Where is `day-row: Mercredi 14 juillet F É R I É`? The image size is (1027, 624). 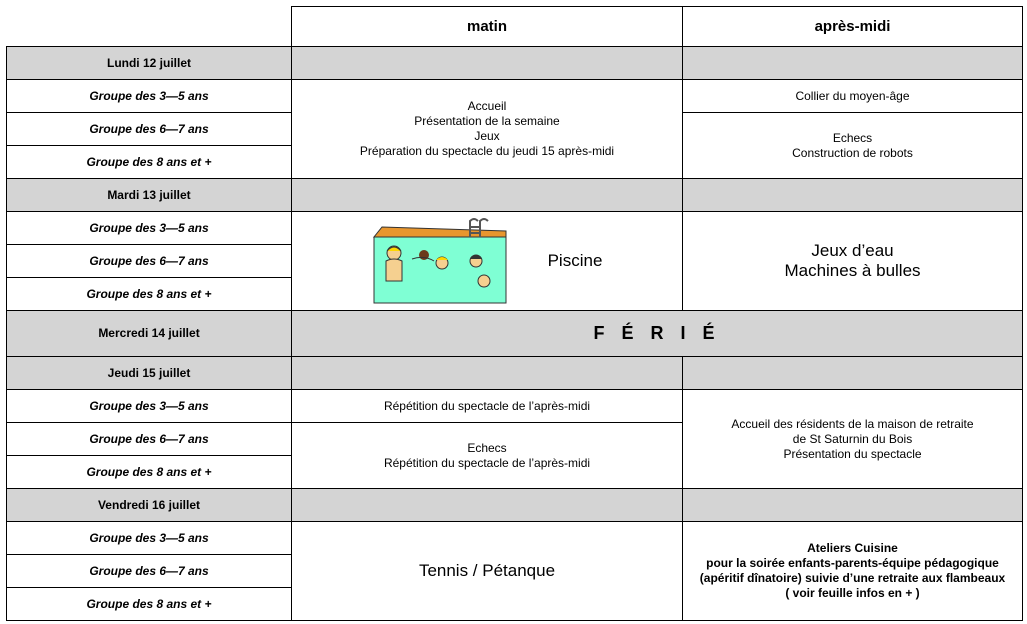
day-row: Mercredi 14 juillet F É R I É is located at coordinates (514, 333).